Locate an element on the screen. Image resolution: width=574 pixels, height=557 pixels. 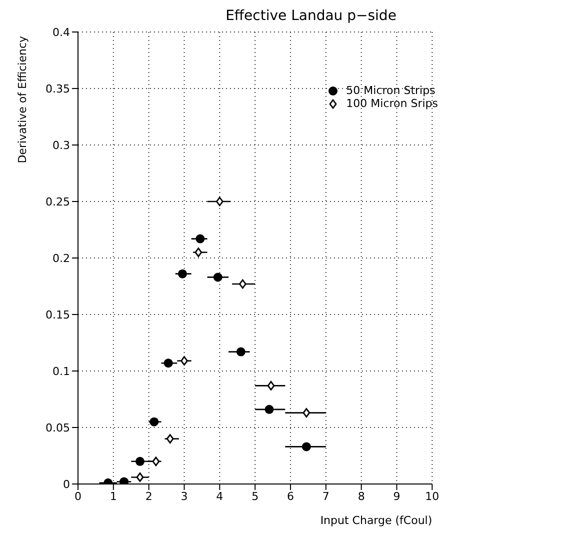
y-tick-label: 0.15 is located at coordinates (58, 315).